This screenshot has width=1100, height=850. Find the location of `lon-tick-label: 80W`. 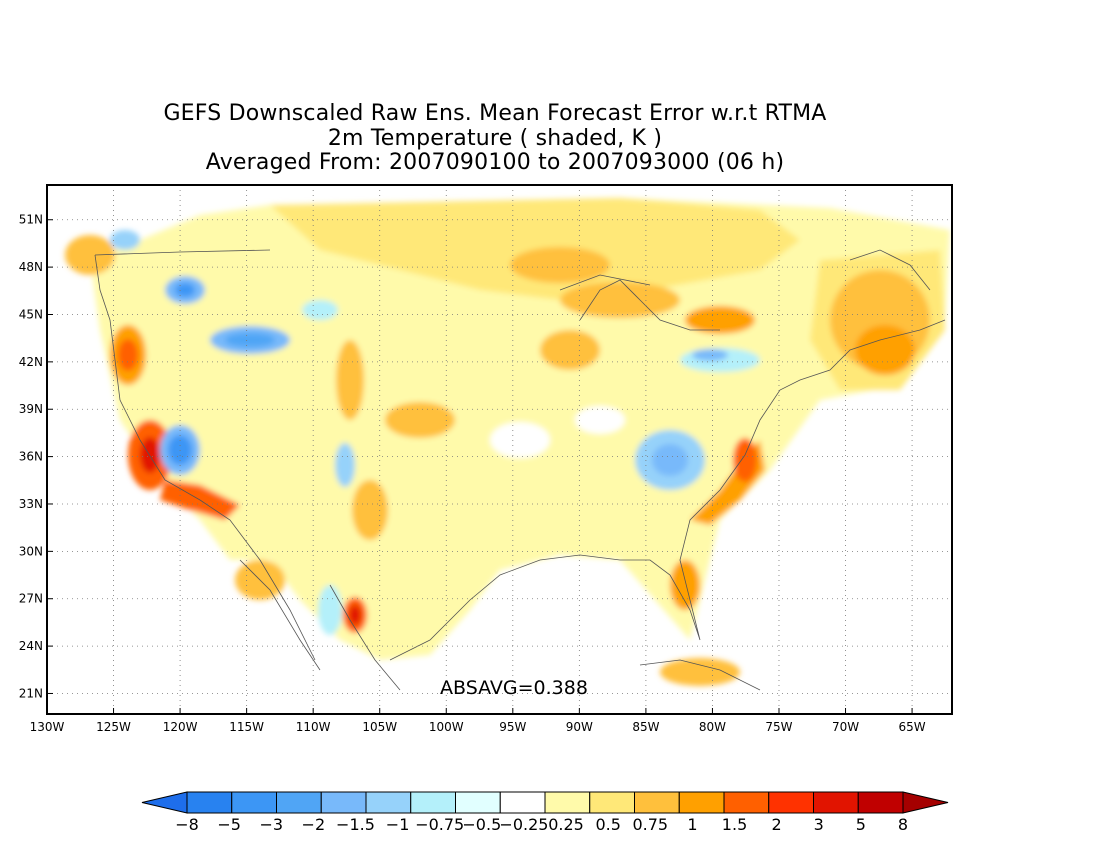

lon-tick-label: 80W is located at coordinates (712, 727).